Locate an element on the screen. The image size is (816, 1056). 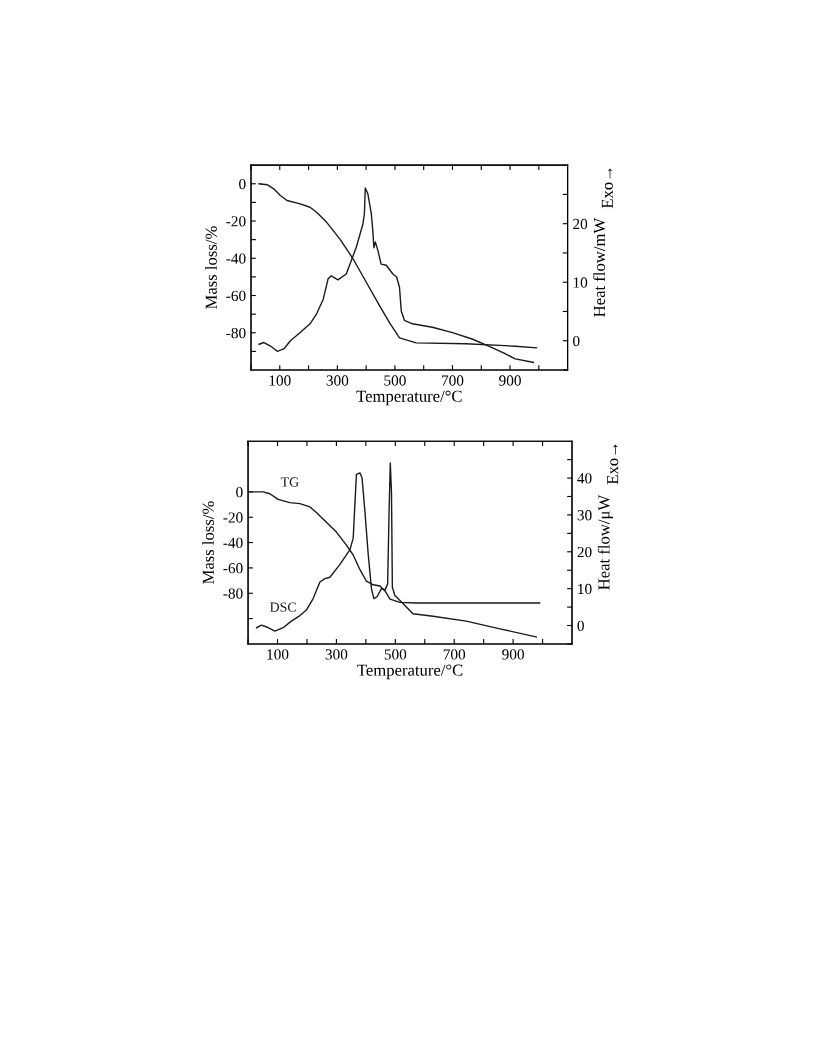
y2-tick-label: 40 is located at coordinates (584, 478).